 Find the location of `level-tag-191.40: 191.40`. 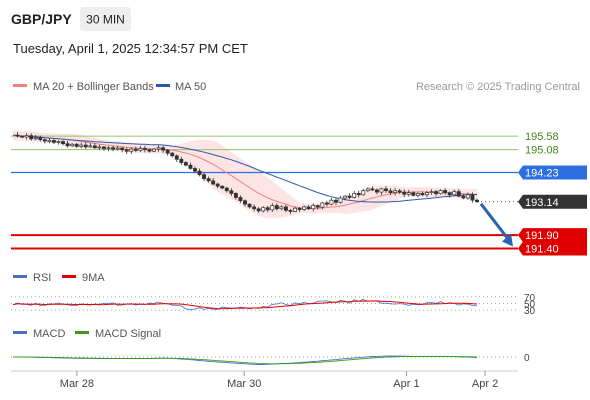

level-tag-191.40: 191.40 is located at coordinates (552, 248).